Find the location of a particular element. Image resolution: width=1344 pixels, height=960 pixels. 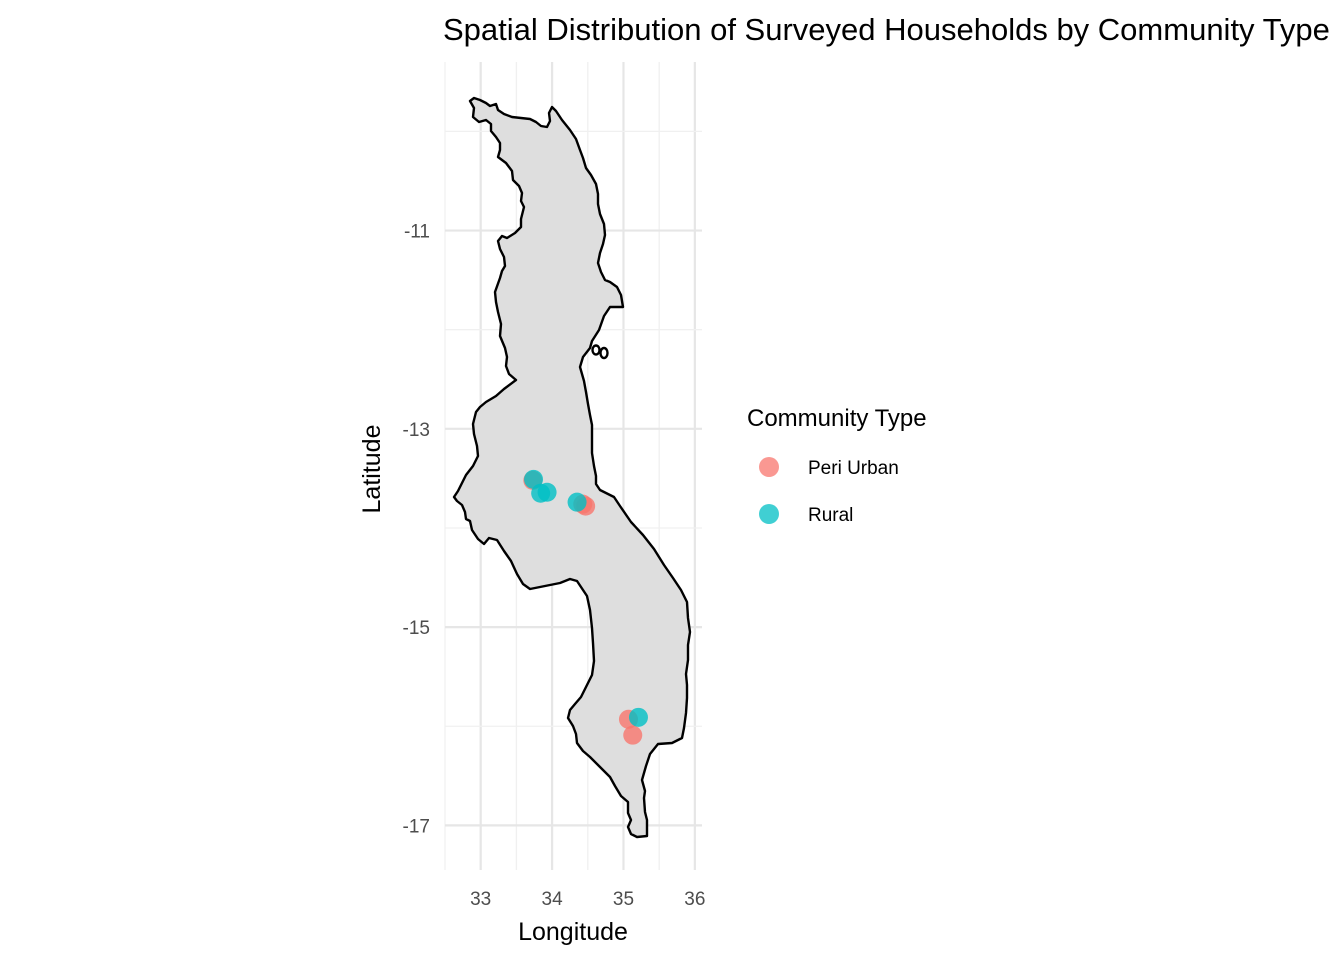

point-peri-urban is located at coordinates (633, 735).